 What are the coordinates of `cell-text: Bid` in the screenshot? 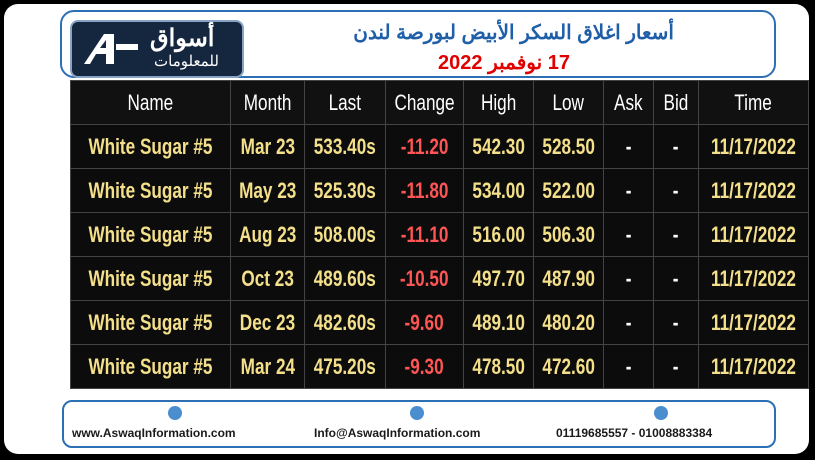 It's located at (676, 102).